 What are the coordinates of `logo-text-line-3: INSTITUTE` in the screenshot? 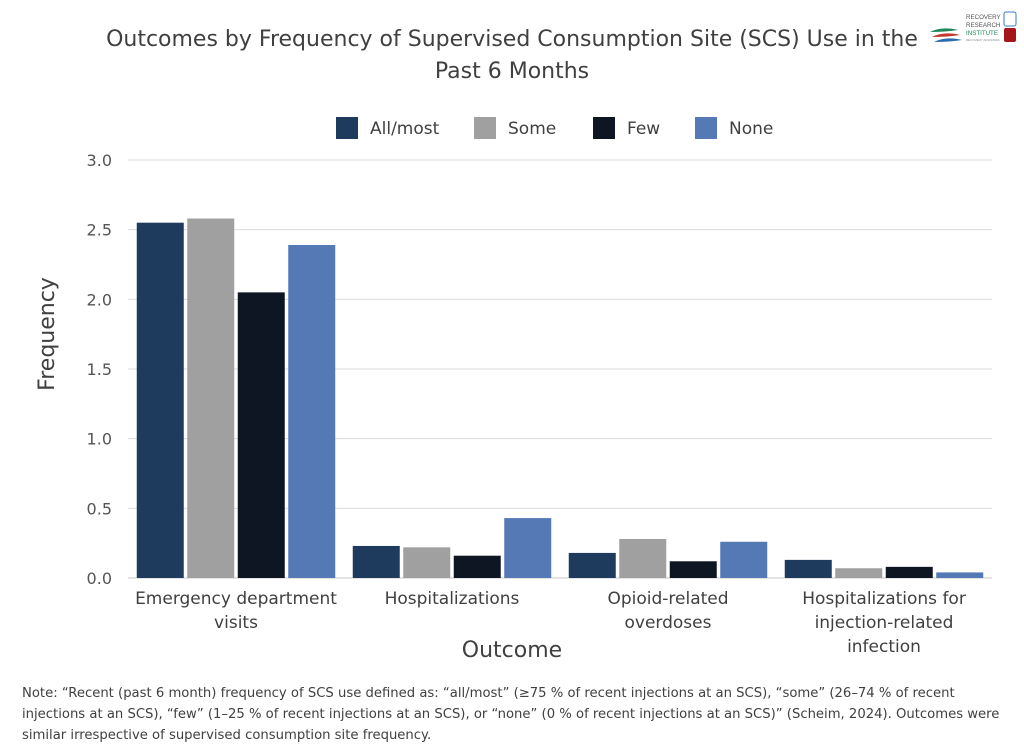 It's located at (982, 33).